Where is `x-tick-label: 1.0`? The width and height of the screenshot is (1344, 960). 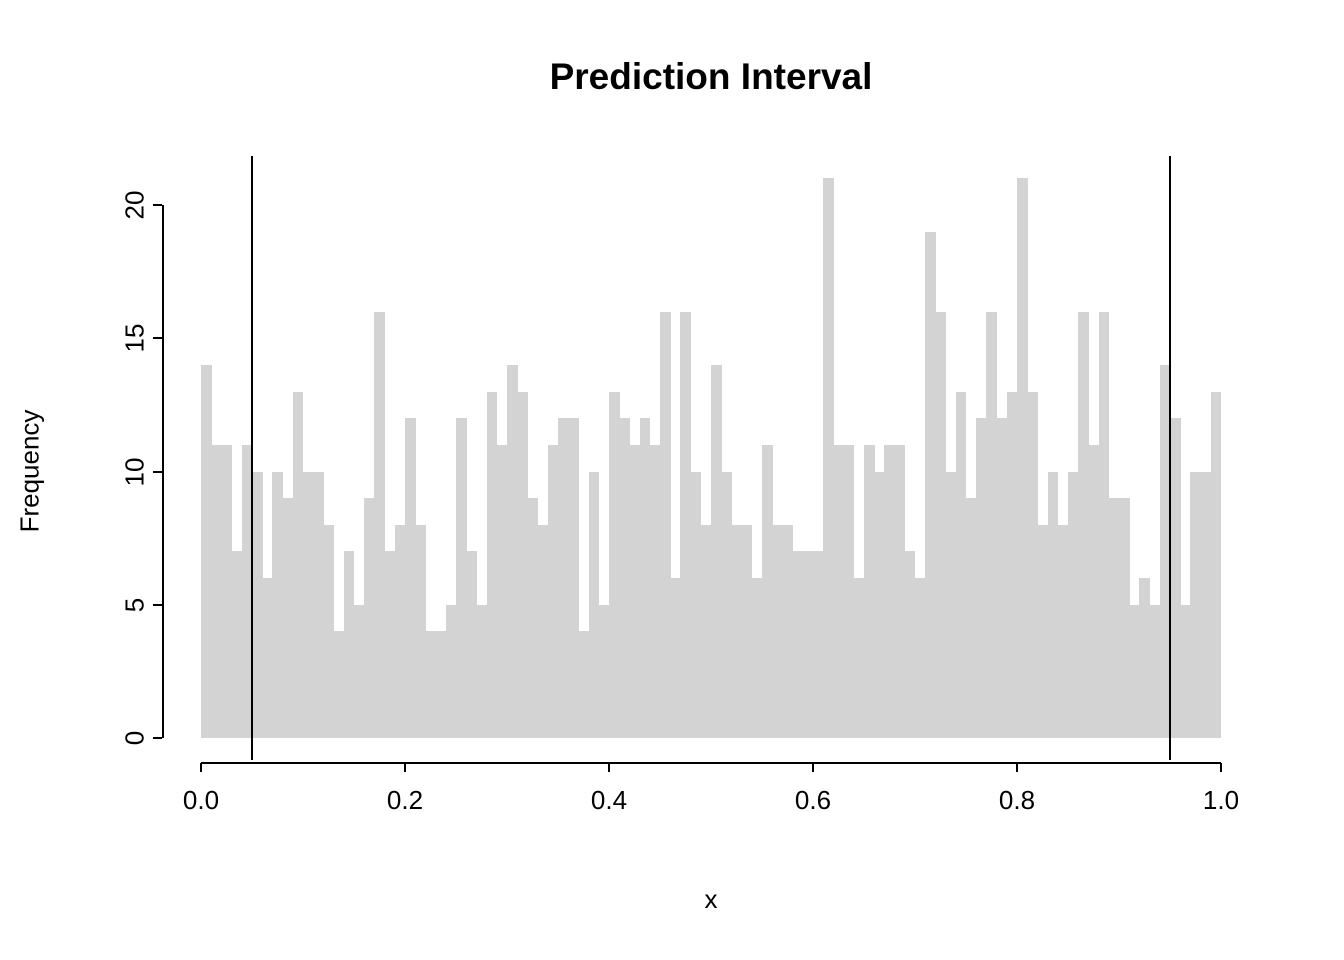 x-tick-label: 1.0 is located at coordinates (1221, 800).